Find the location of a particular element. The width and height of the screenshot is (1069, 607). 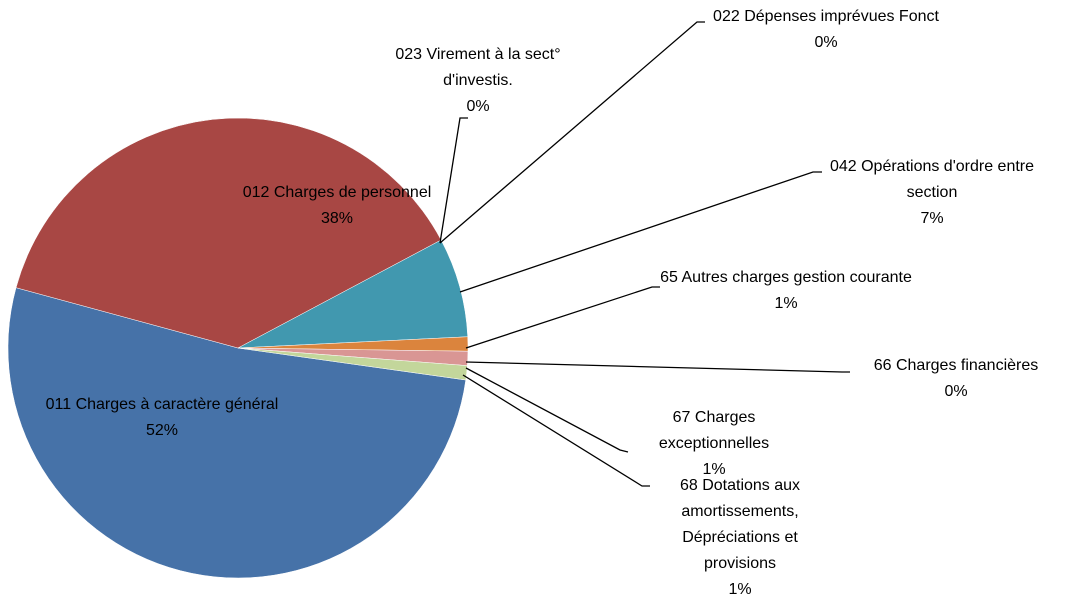

slice-name: 042 Opérations d'ordre entre section is located at coordinates (932, 179).